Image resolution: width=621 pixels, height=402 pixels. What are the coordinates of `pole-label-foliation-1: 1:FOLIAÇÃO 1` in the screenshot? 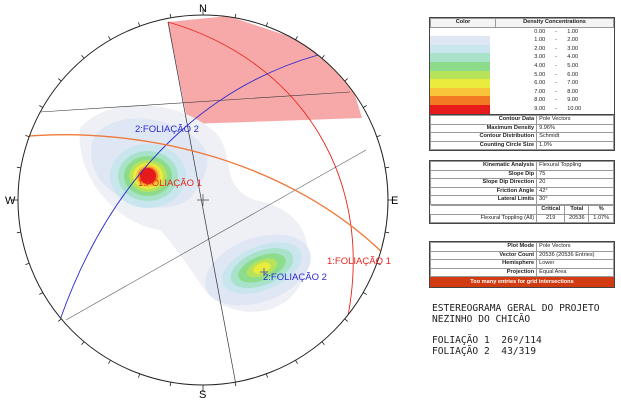 It's located at (170, 183).